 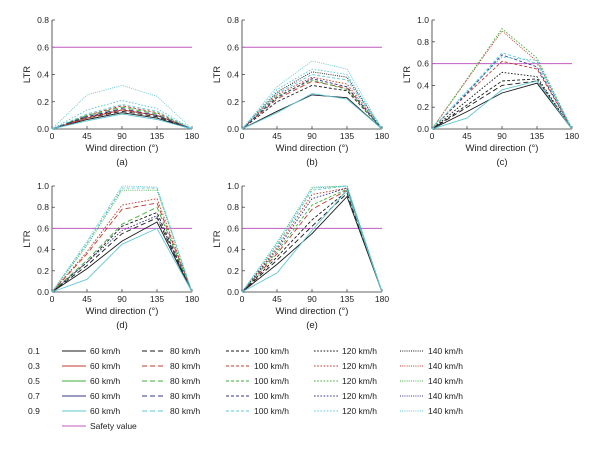 I want to click on y-tick-label: 0.8, so click(x=233, y=207).